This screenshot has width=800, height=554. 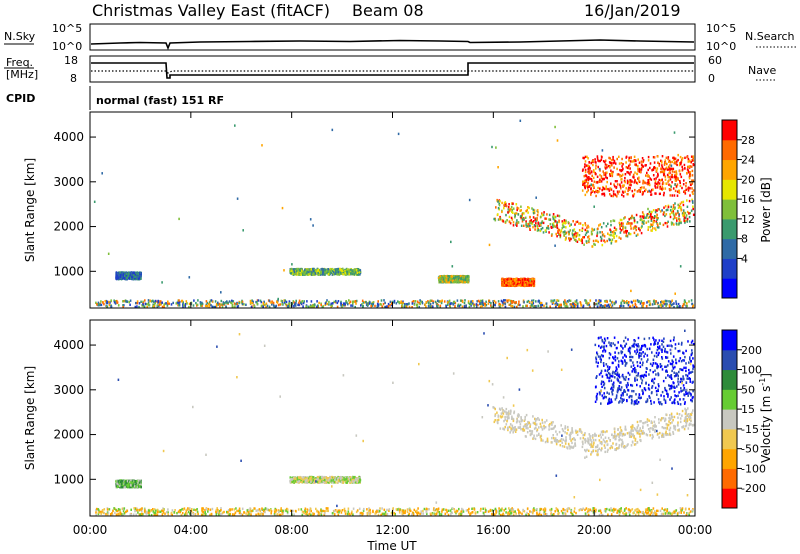 What do you see at coordinates (744, 239) in the screenshot?
I see `colorbar-tick-label: 8` at bounding box center [744, 239].